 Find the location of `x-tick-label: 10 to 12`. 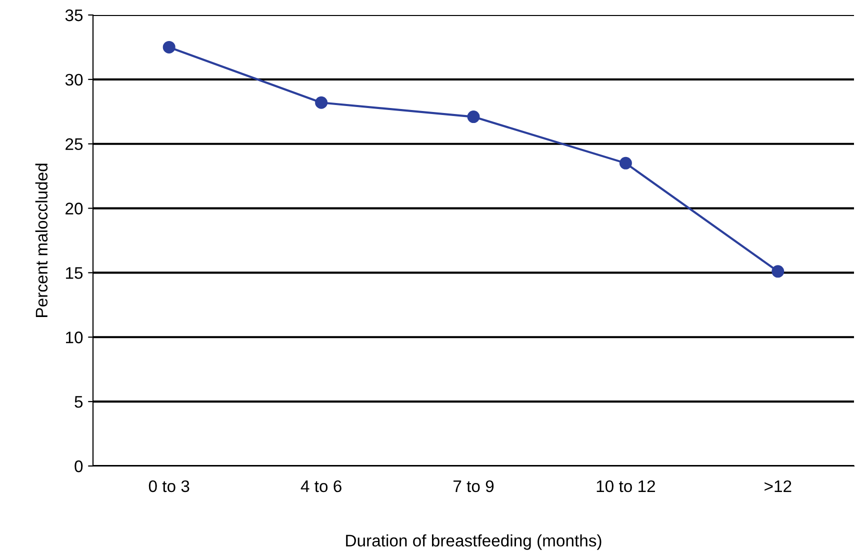

x-tick-label: 10 to 12 is located at coordinates (625, 486).